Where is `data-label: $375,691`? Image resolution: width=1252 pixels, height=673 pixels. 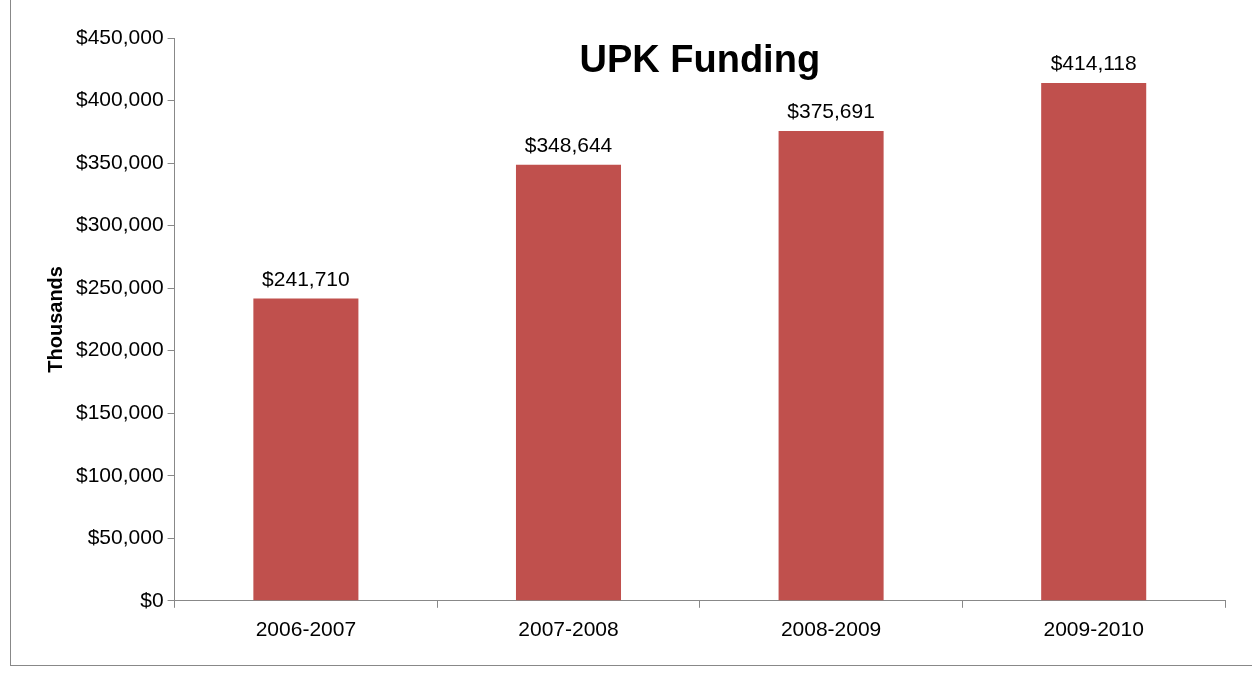
data-label: $375,691 is located at coordinates (831, 111).